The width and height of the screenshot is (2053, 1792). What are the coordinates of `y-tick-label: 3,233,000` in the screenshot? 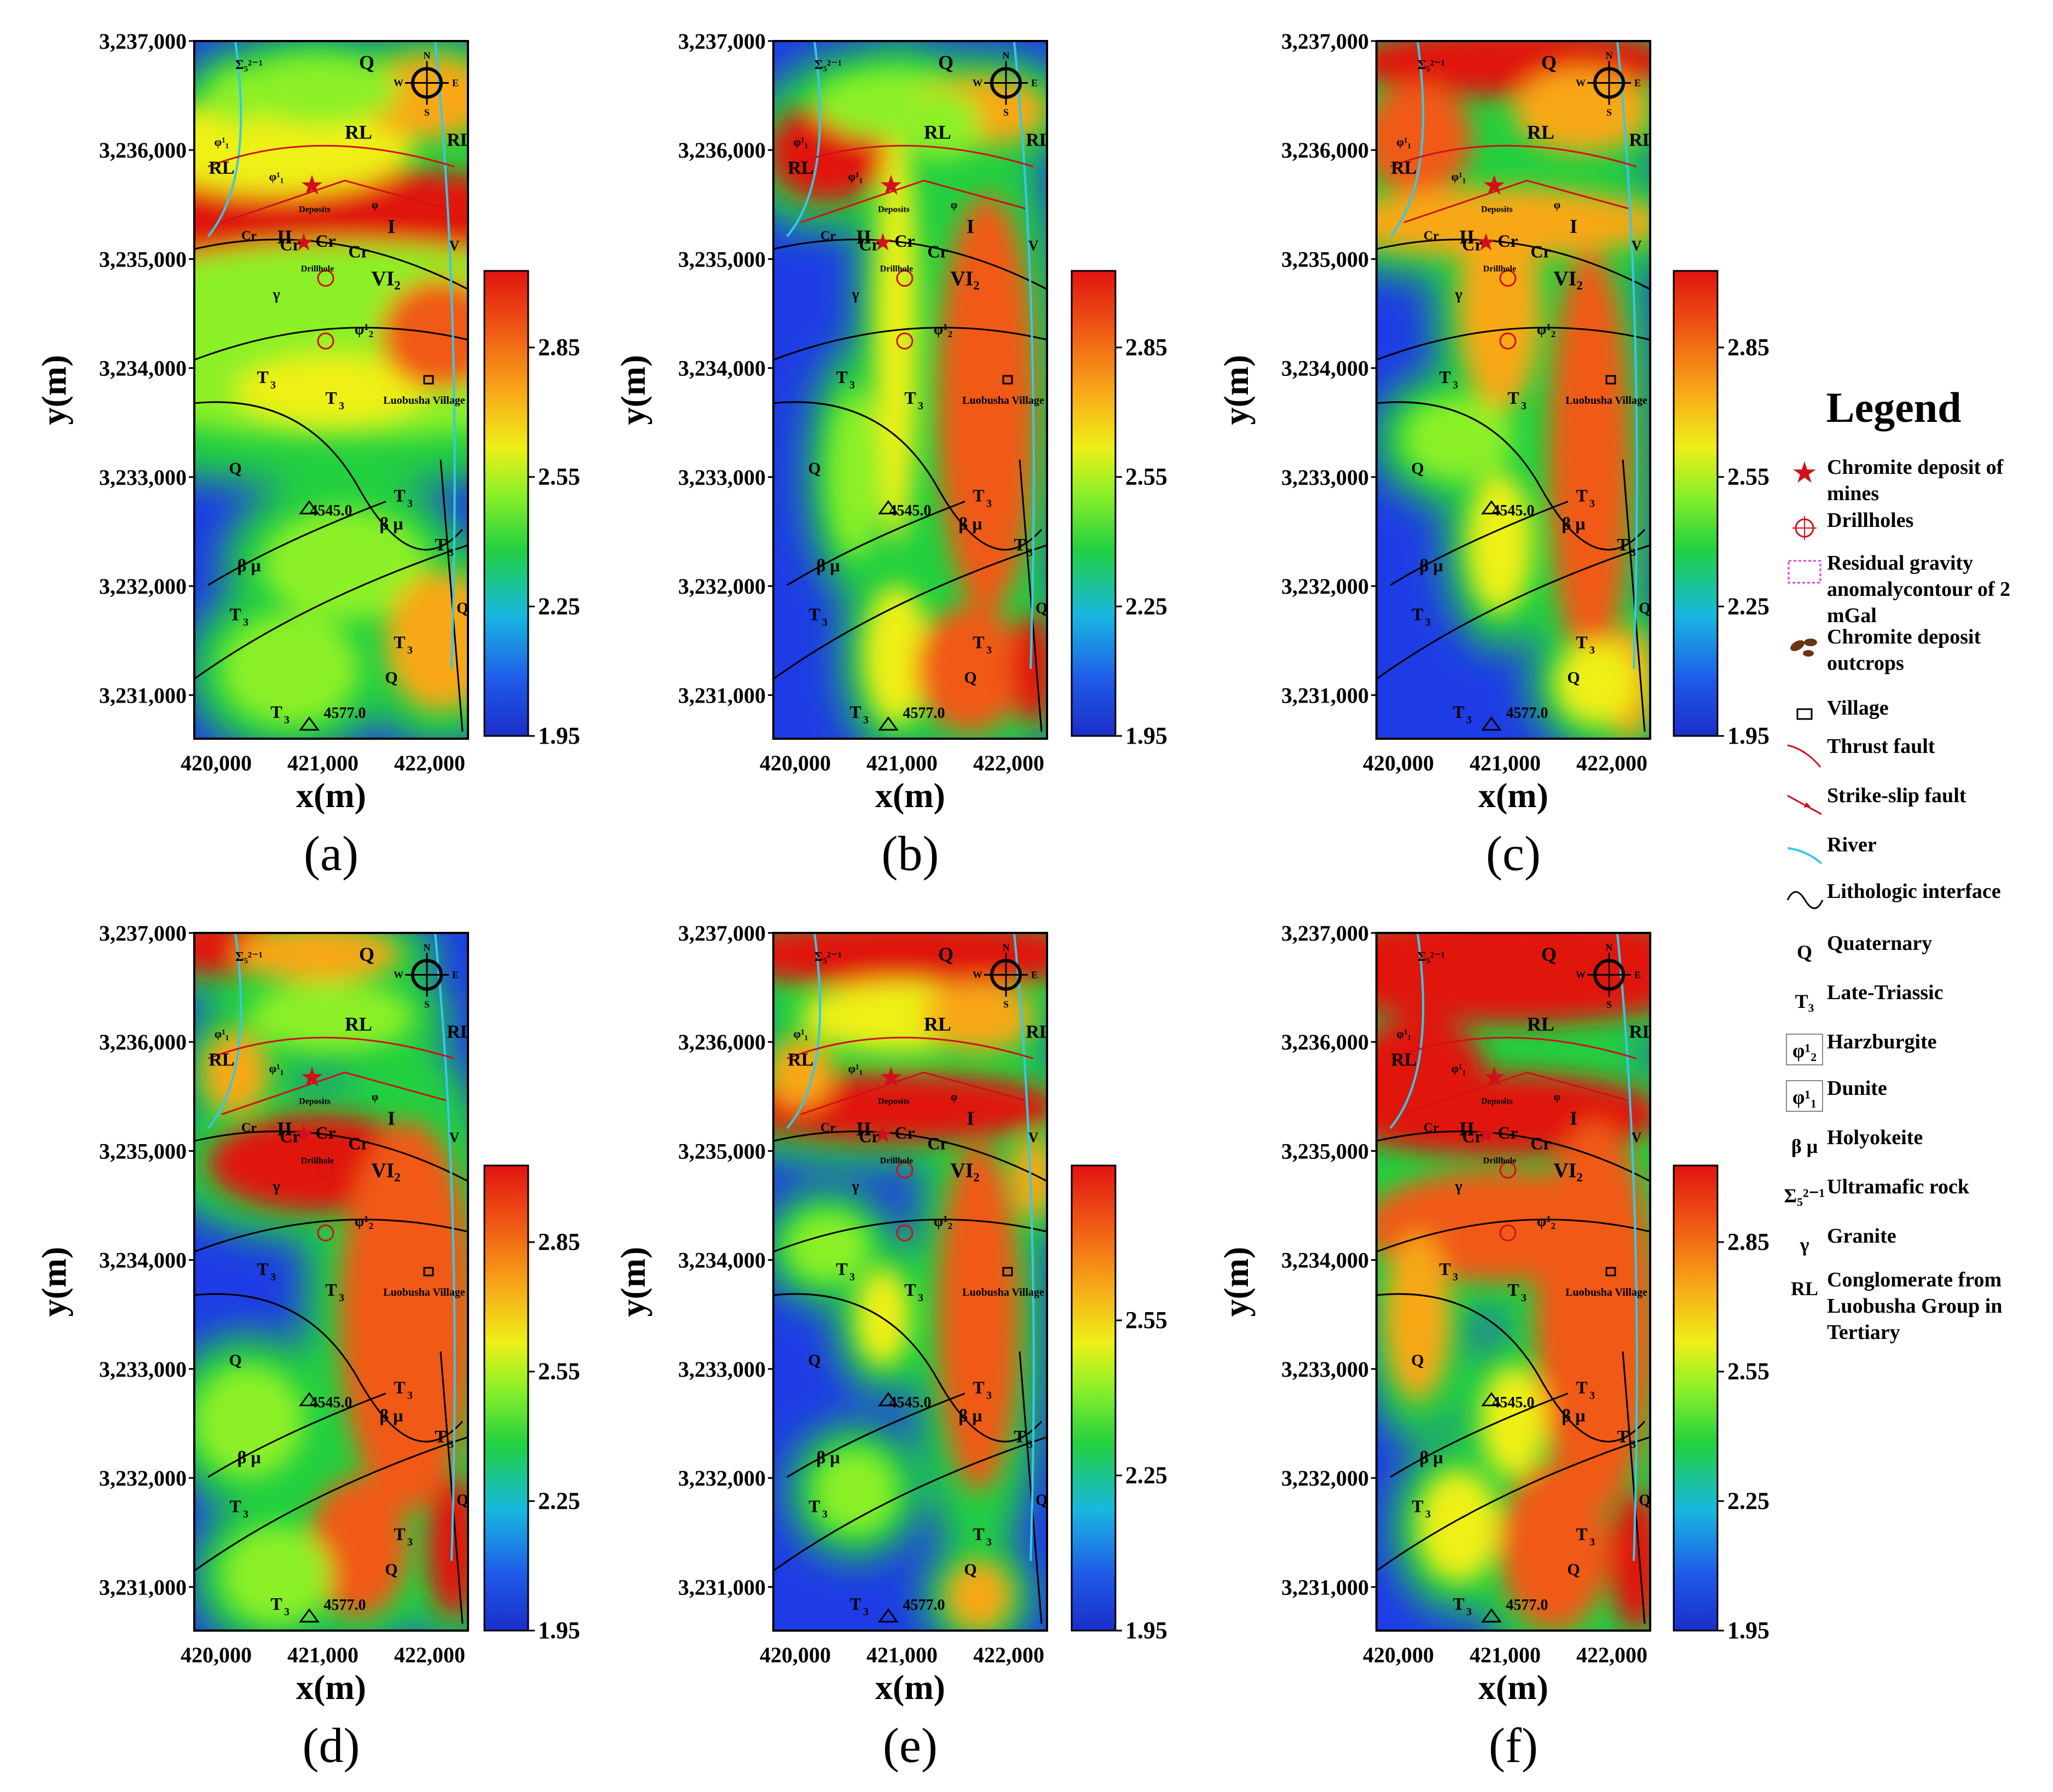 It's located at (1325, 477).